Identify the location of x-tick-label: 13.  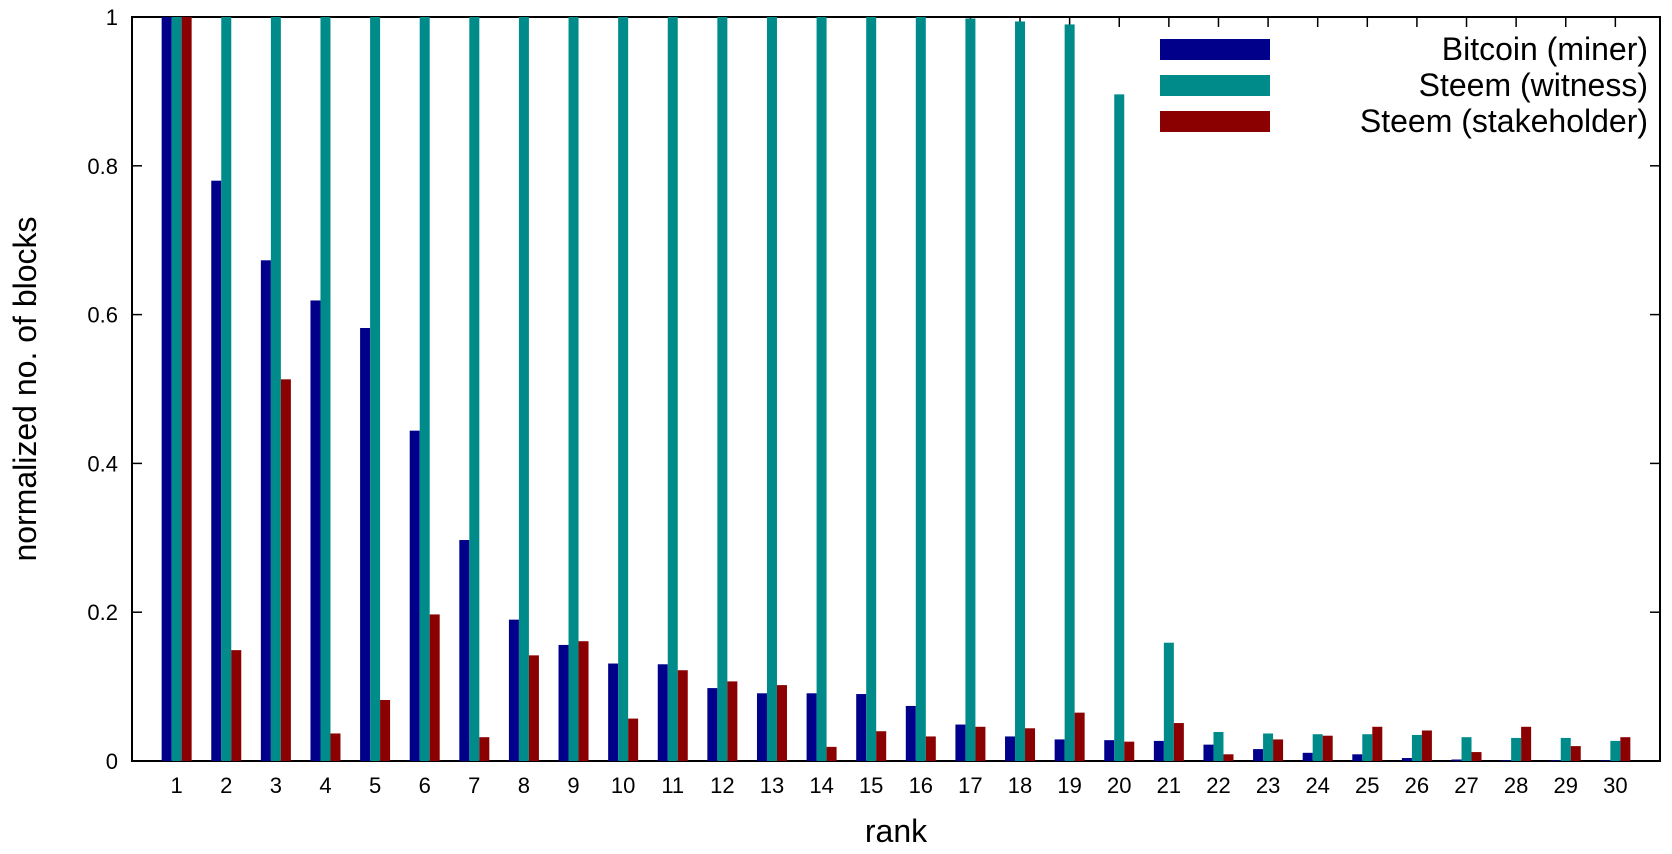
(772, 785).